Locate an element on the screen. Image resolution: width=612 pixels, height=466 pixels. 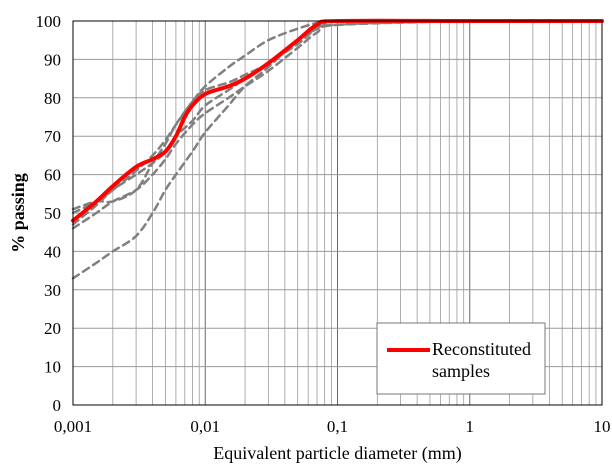
x-tick-label: 10 is located at coordinates (602, 426).